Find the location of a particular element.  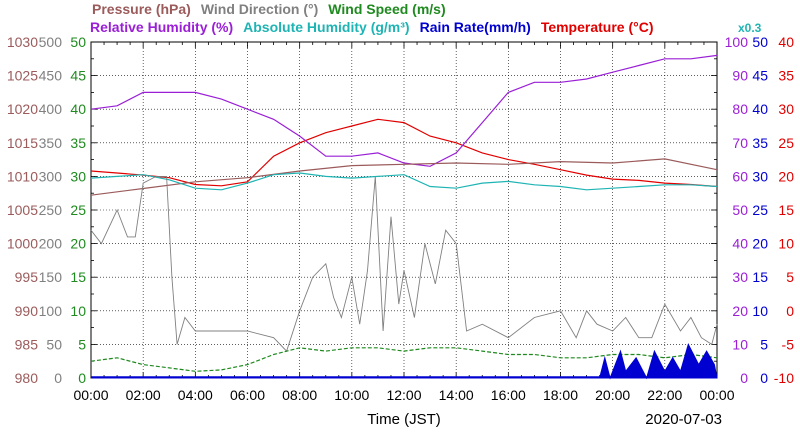

x-tick-label: 22:00 is located at coordinates (664, 395).